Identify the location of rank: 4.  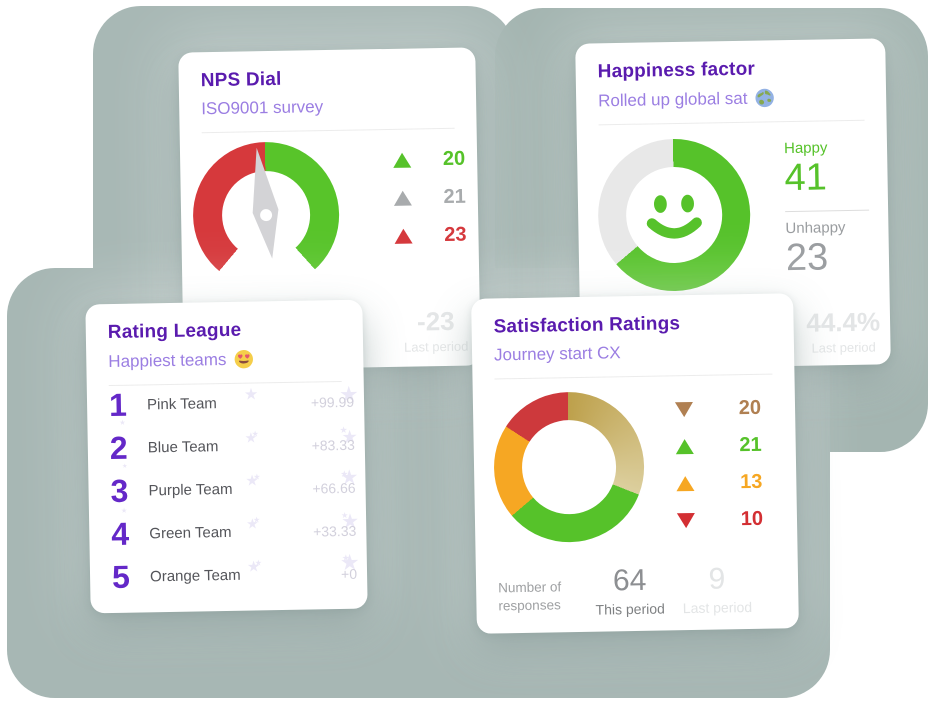
(120, 534).